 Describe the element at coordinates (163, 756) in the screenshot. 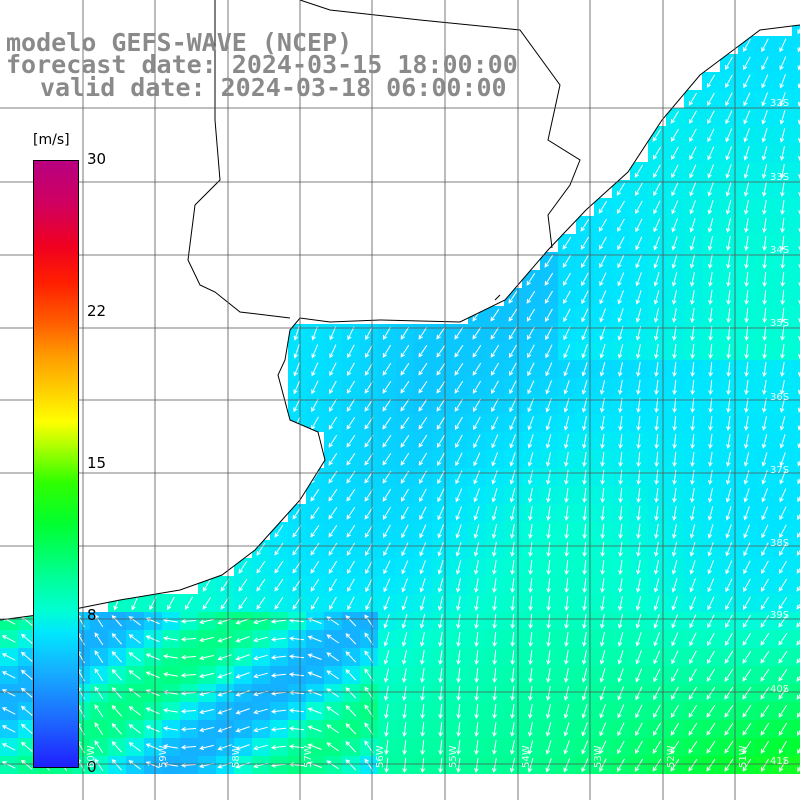

I see `lon-label: 59W` at that location.